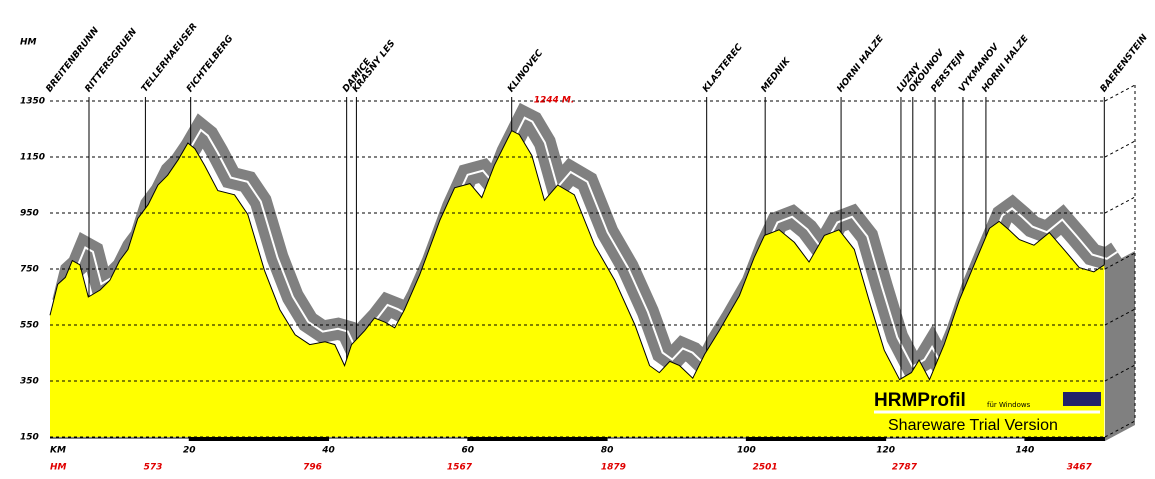 The image size is (1155, 479). What do you see at coordinates (29, 326) in the screenshot?
I see `y-tick-label: 550` at bounding box center [29, 326].